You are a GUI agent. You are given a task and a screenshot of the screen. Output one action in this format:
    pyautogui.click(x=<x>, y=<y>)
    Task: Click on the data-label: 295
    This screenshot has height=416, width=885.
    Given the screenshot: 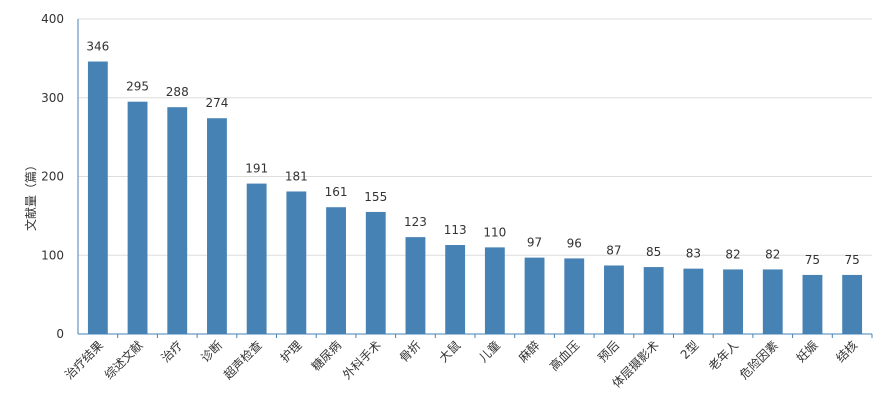 What is the action you would take?
    pyautogui.click(x=137, y=87)
    